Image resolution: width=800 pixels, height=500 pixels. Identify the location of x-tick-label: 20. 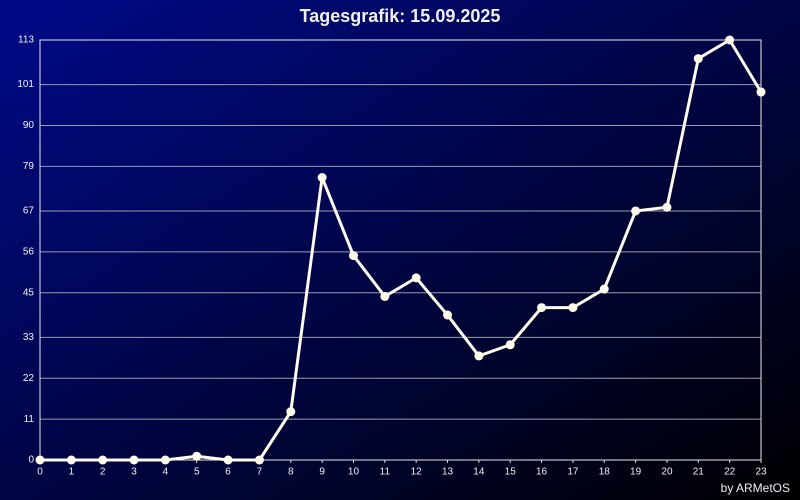
(667, 472).